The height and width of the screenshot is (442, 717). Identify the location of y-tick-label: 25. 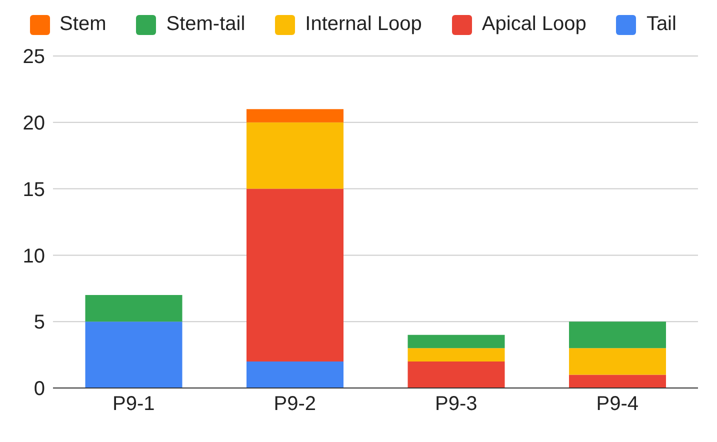
(33, 57).